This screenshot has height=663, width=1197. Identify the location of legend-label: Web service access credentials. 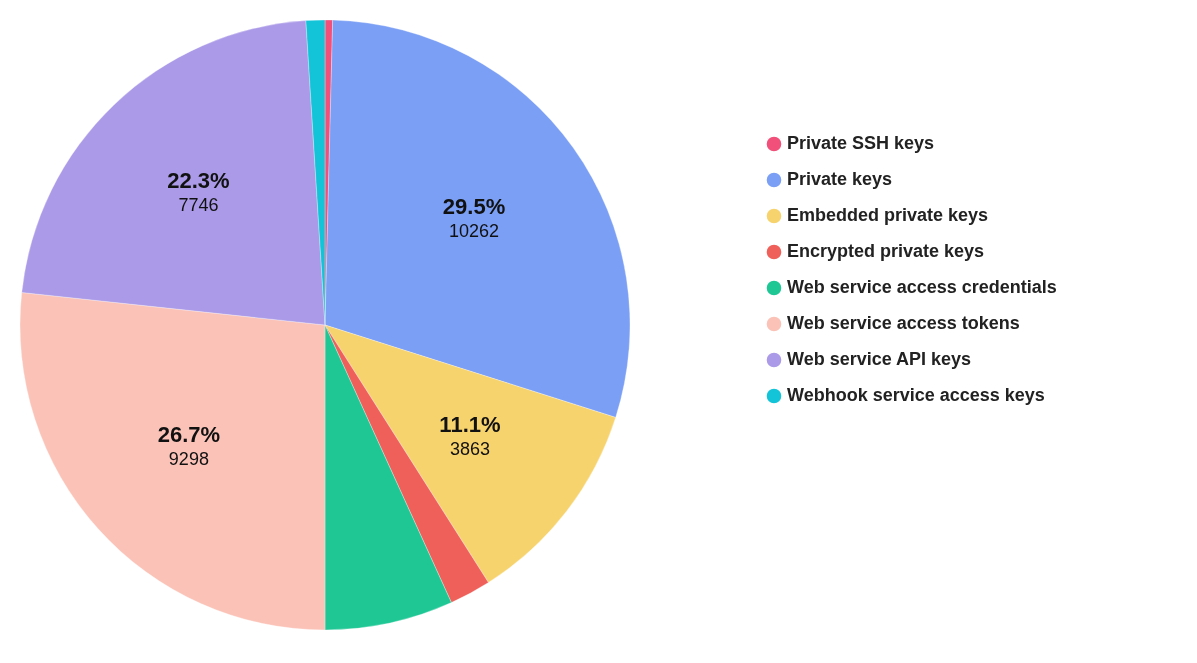
(922, 287).